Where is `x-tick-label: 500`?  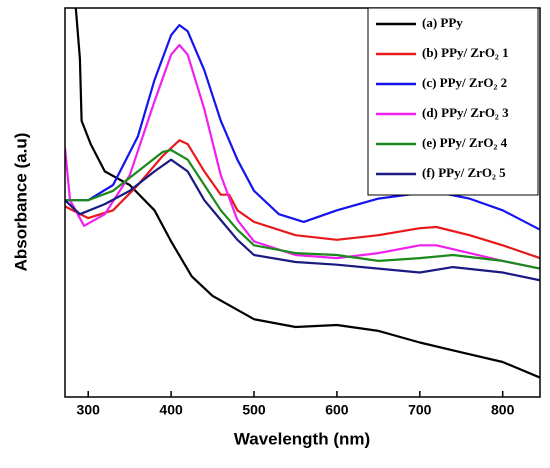 x-tick-label: 500 is located at coordinates (254, 410).